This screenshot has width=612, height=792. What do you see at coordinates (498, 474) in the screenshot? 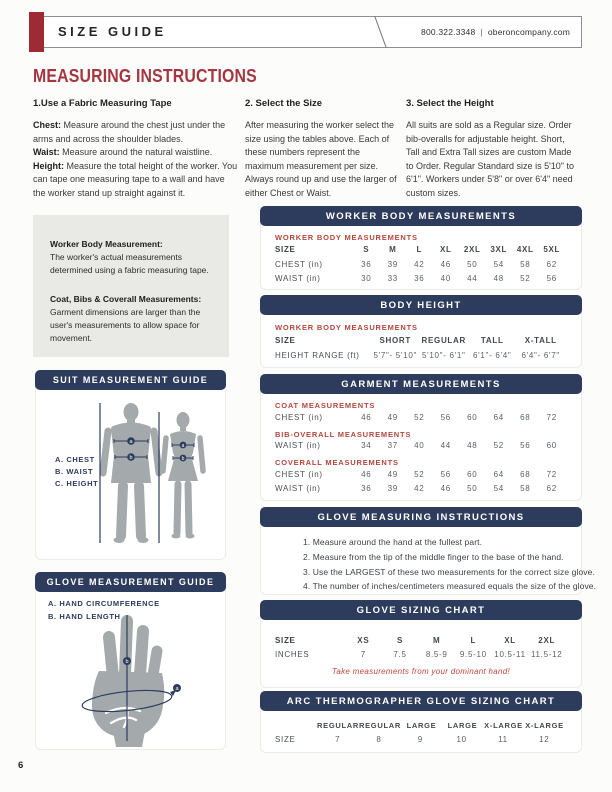
I see `coverall-chest-cell: 64` at bounding box center [498, 474].